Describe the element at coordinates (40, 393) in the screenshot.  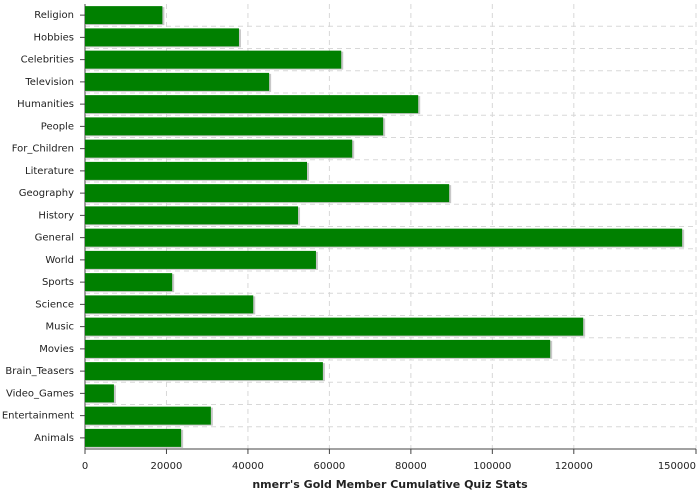
I see `y-tick-label: Video_Games` at that location.